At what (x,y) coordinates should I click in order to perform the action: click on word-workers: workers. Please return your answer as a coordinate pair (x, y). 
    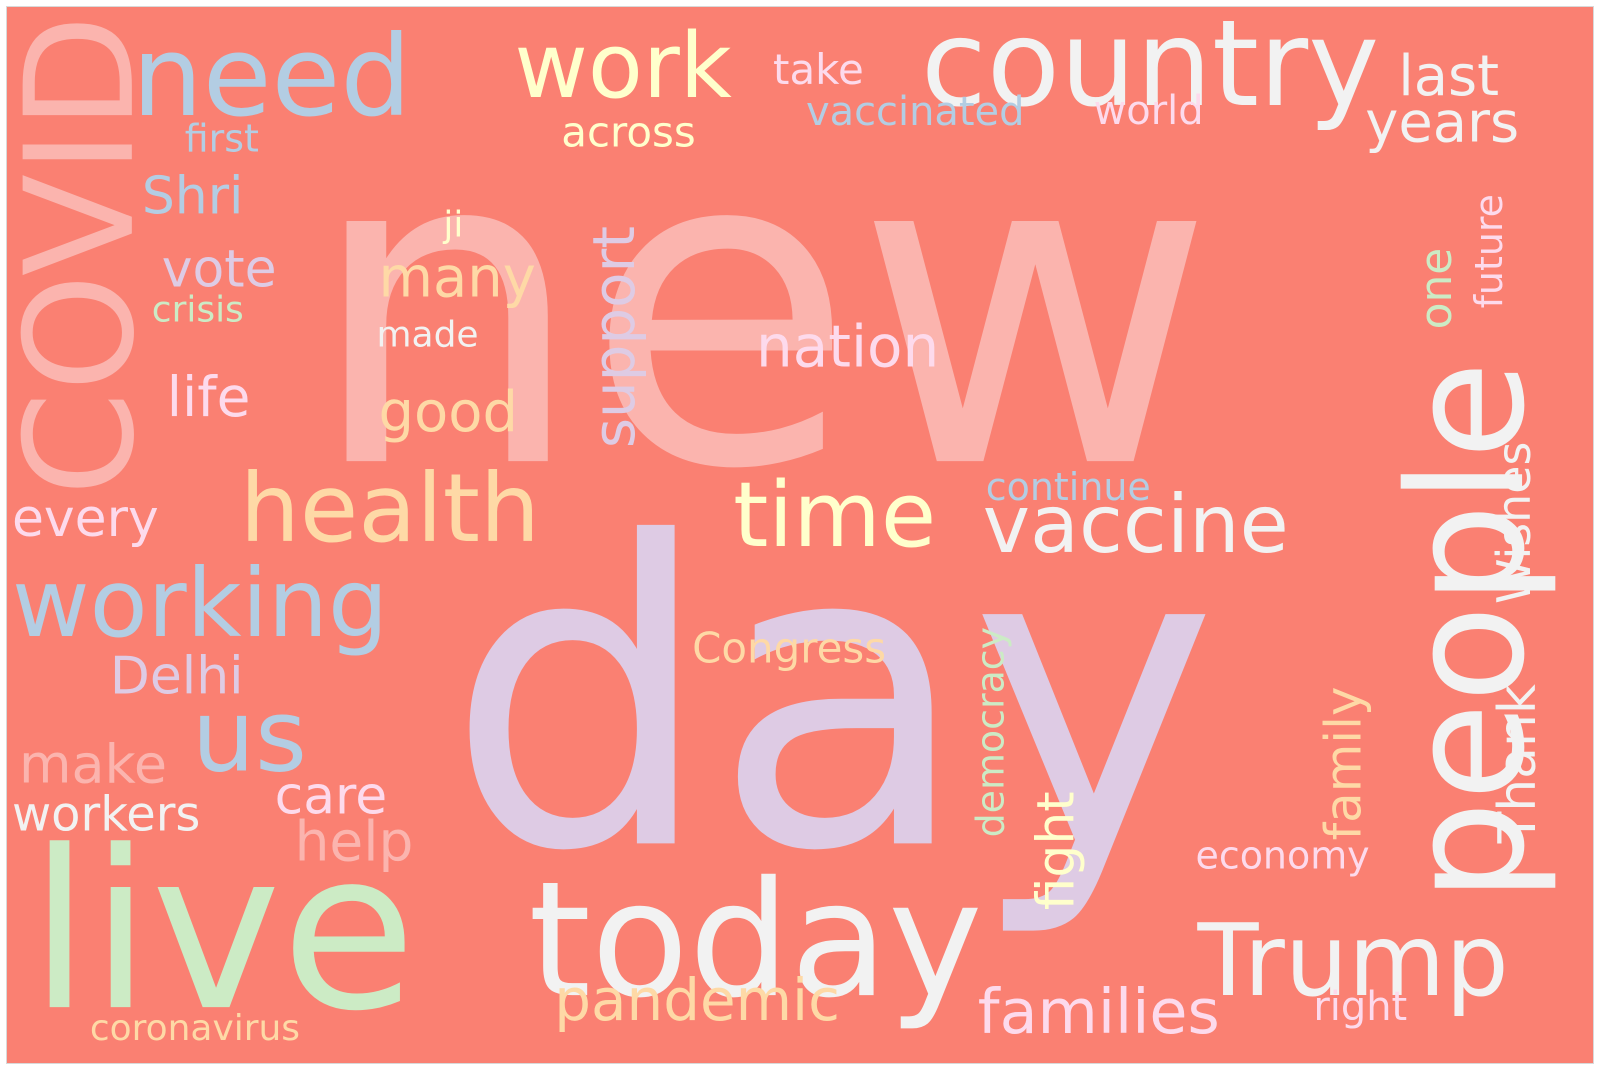
    Looking at the image, I should click on (106, 814).